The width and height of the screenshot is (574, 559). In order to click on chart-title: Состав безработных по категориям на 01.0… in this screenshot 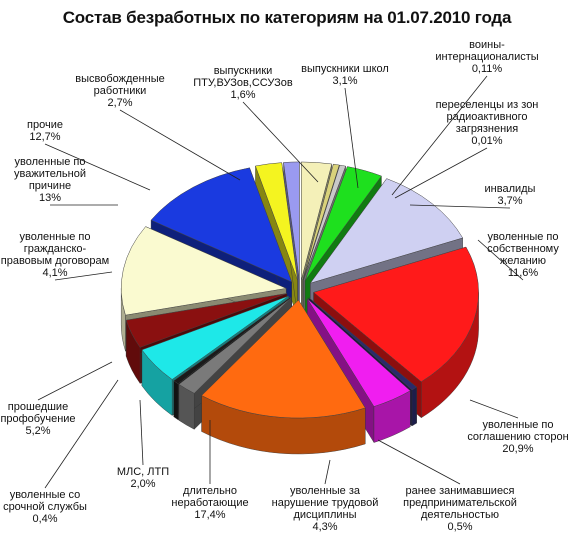, I will do `click(287, 17)`.